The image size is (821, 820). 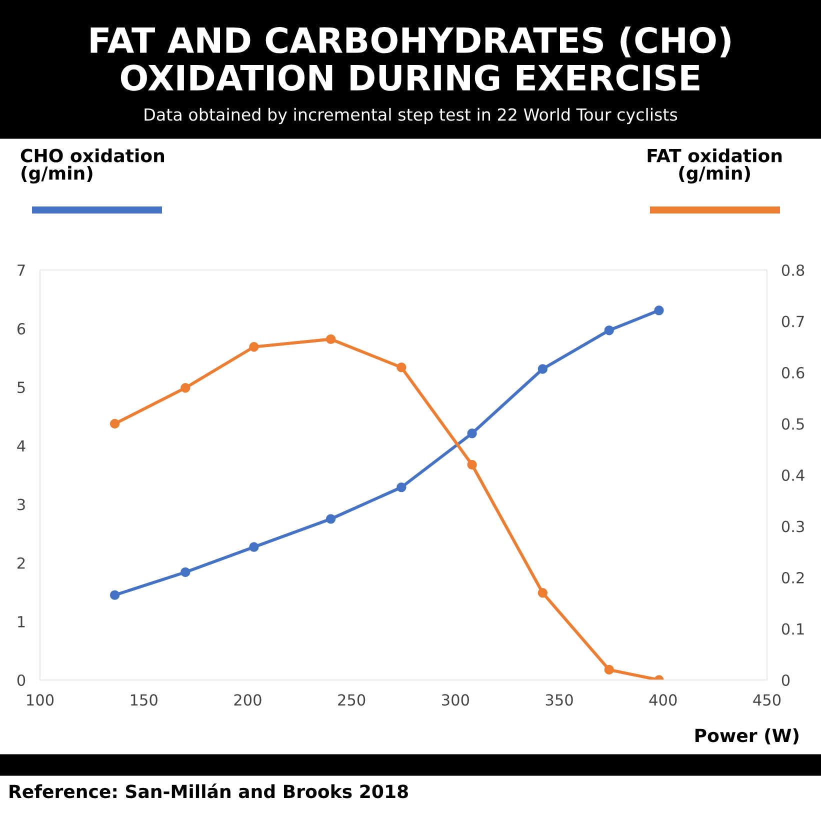 What do you see at coordinates (793, 578) in the screenshot?
I see `y2-tick-label: 0.2` at bounding box center [793, 578].